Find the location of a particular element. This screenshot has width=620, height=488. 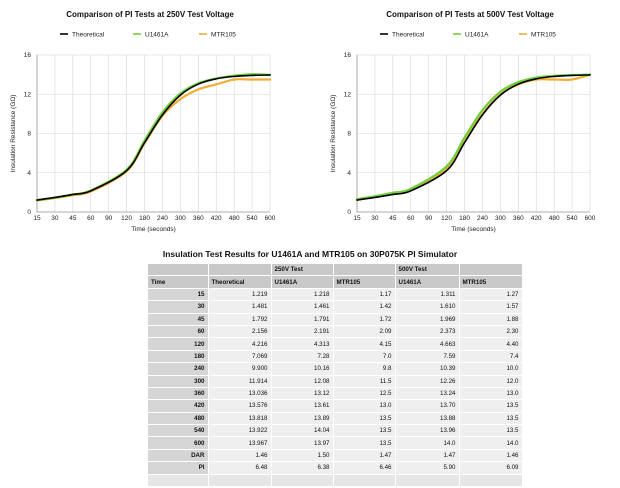

table-row: 540 13.922 14.04 13.5 13.96 13.5 is located at coordinates (335, 431).